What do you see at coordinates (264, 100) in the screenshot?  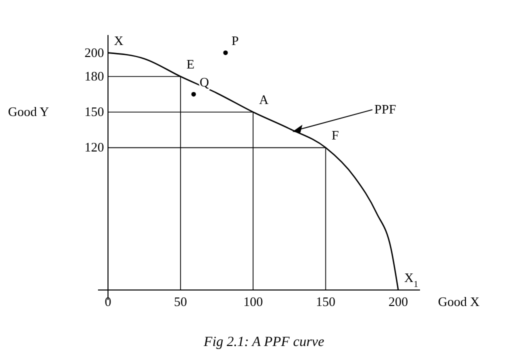 I see `annotation: A` at bounding box center [264, 100].